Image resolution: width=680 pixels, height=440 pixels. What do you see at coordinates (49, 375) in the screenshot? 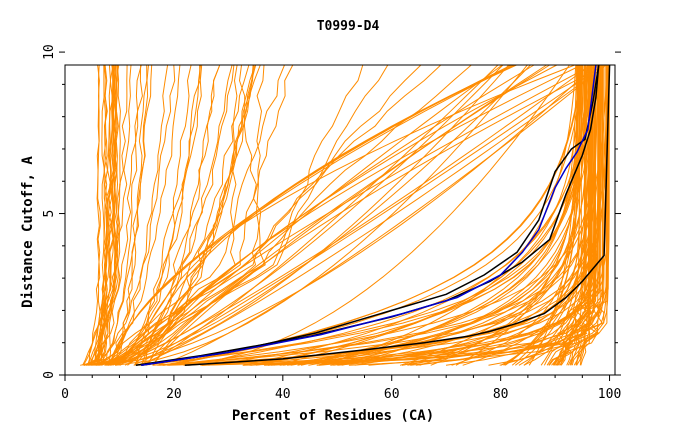
I see `y-tick-label-0: 0` at bounding box center [49, 375].